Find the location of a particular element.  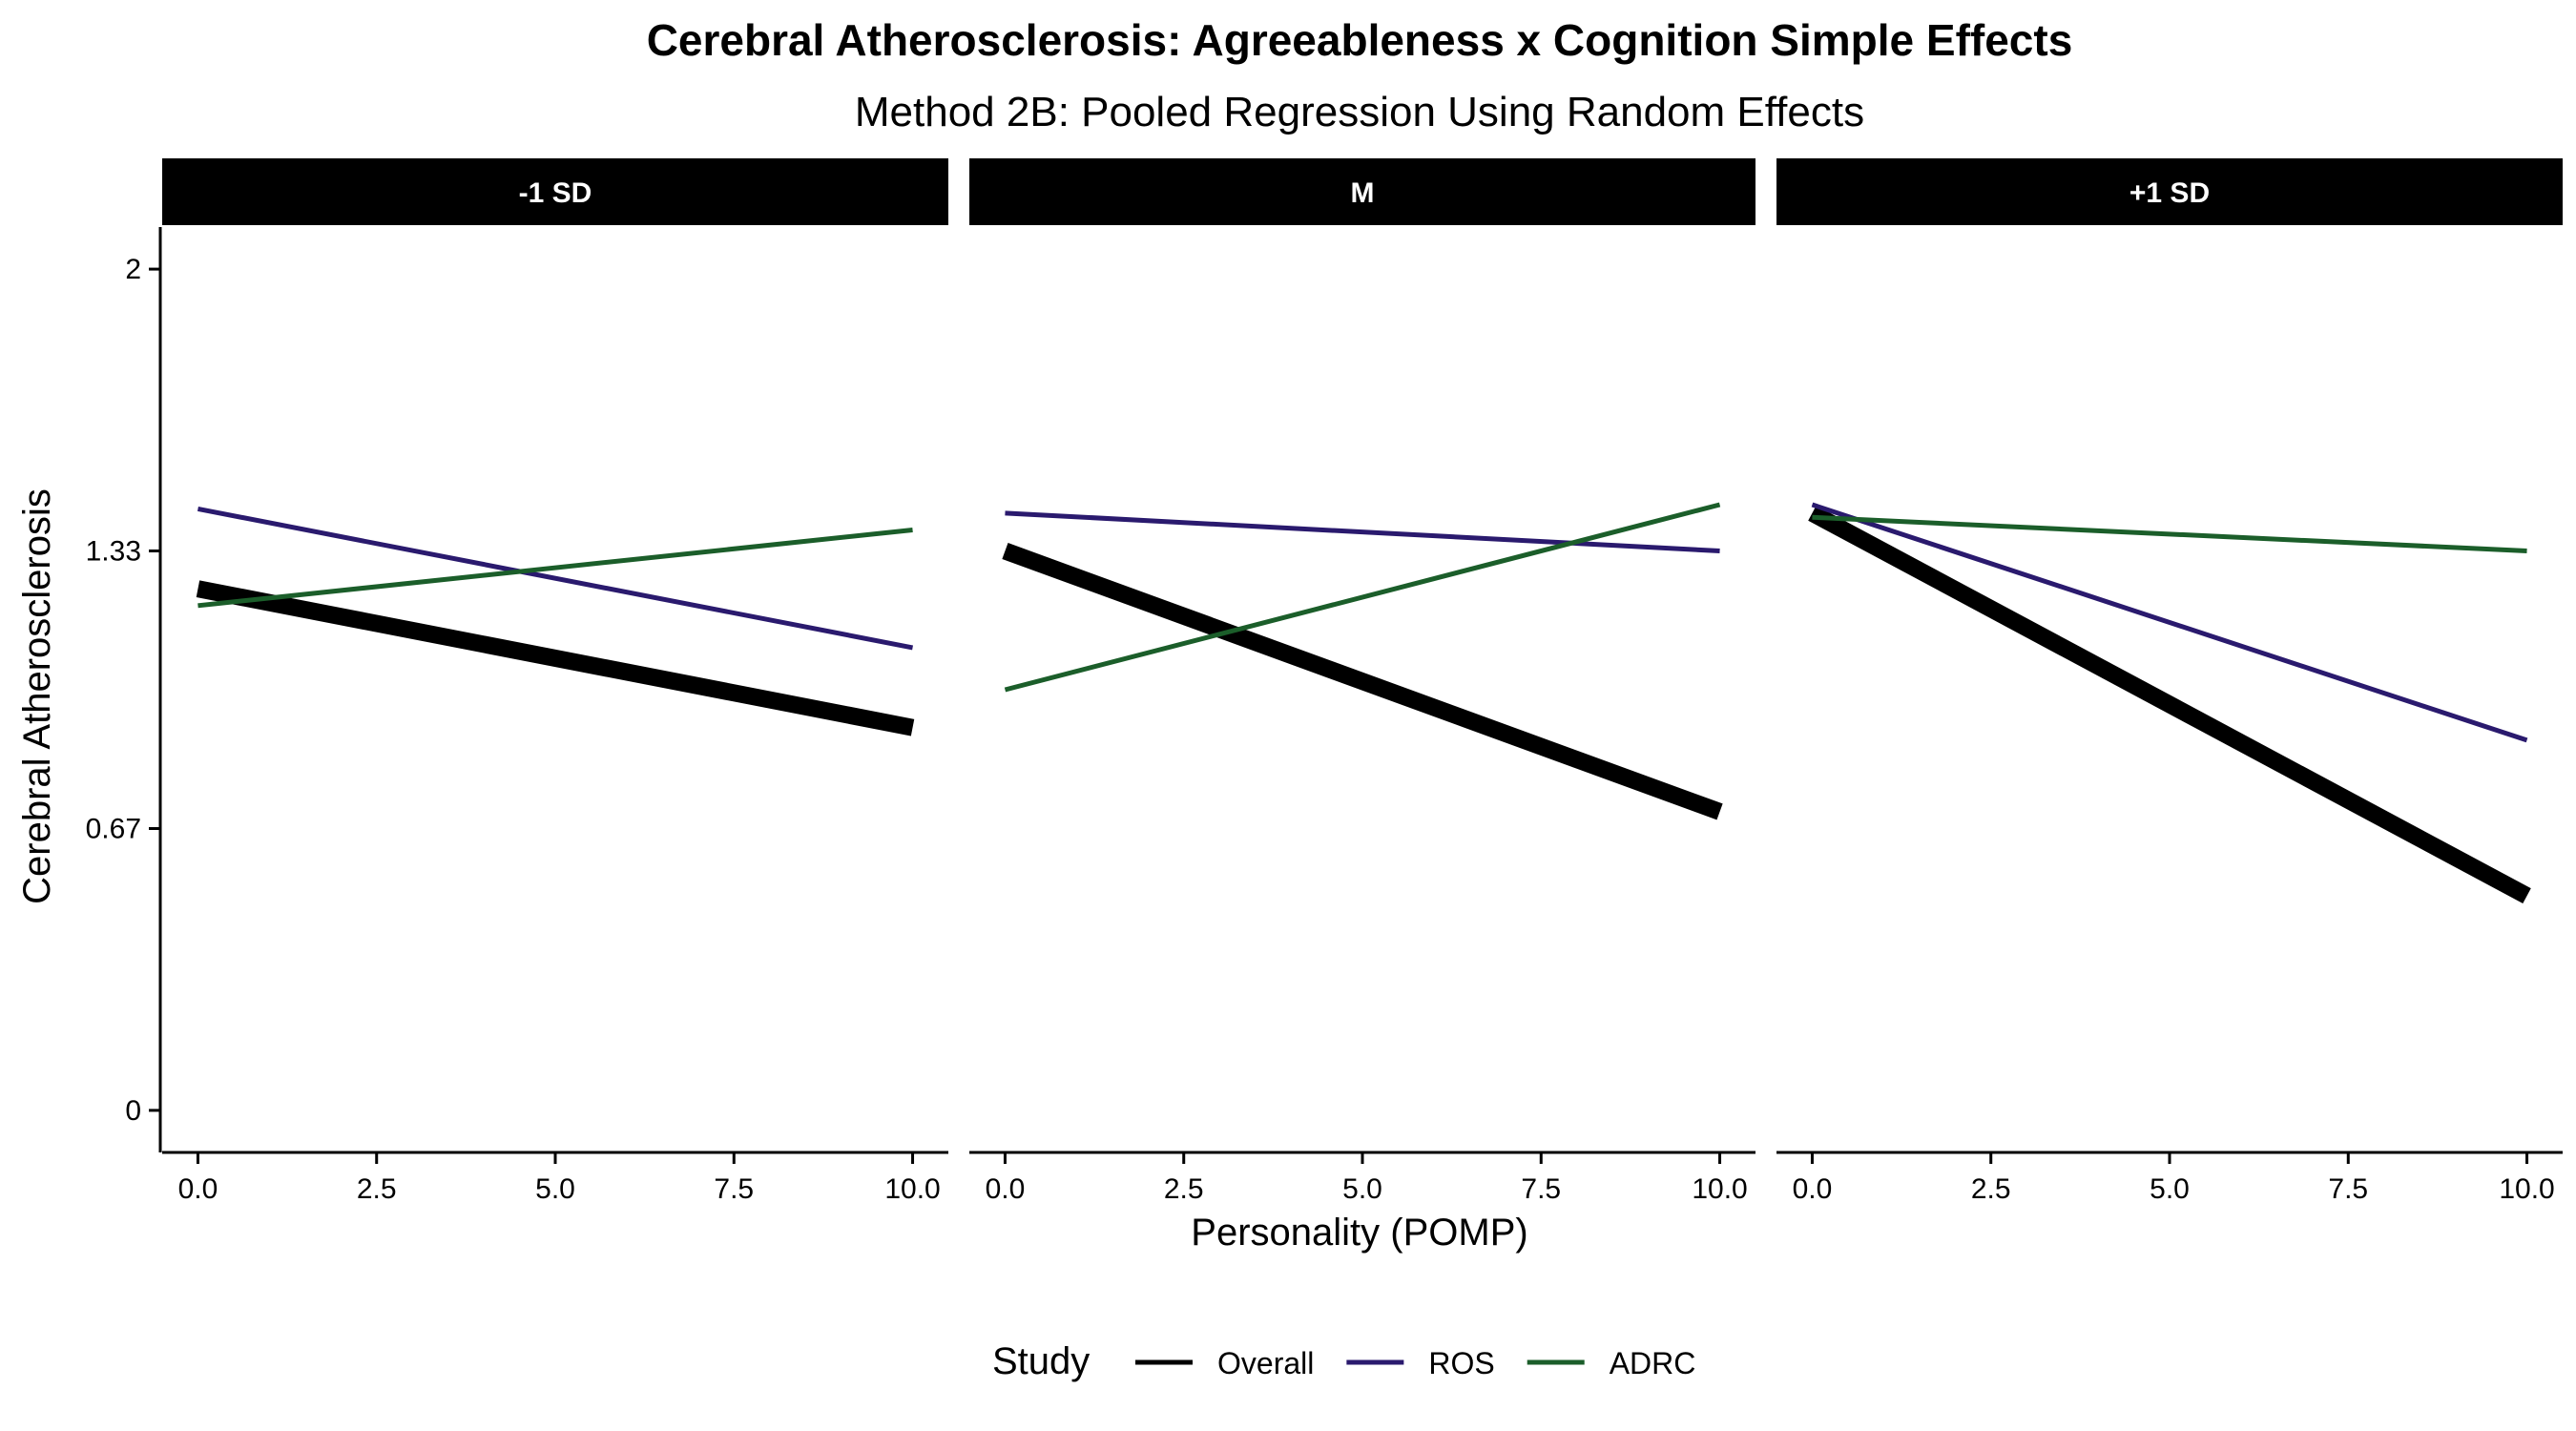

legend-label-ros: ROS is located at coordinates (1461, 1363).